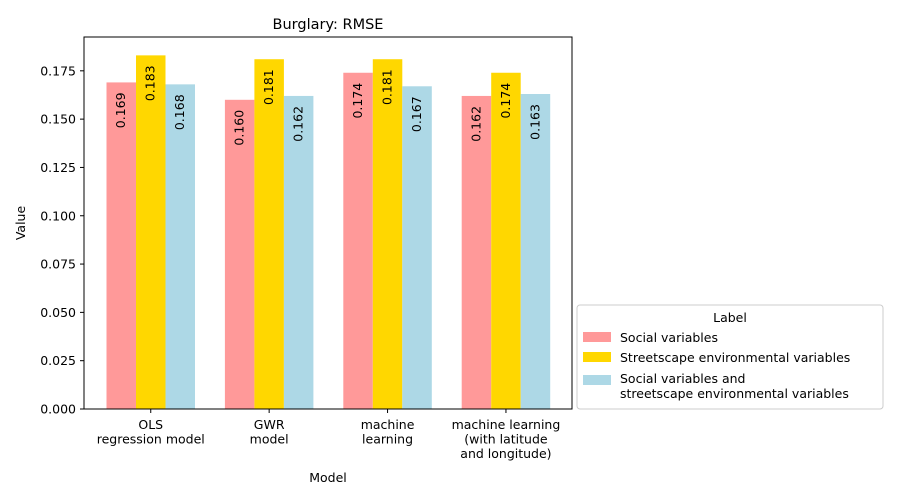 This screenshot has height=500, width=900. What do you see at coordinates (505, 453) in the screenshot?
I see `x-tick-label: and longitude)` at bounding box center [505, 453].